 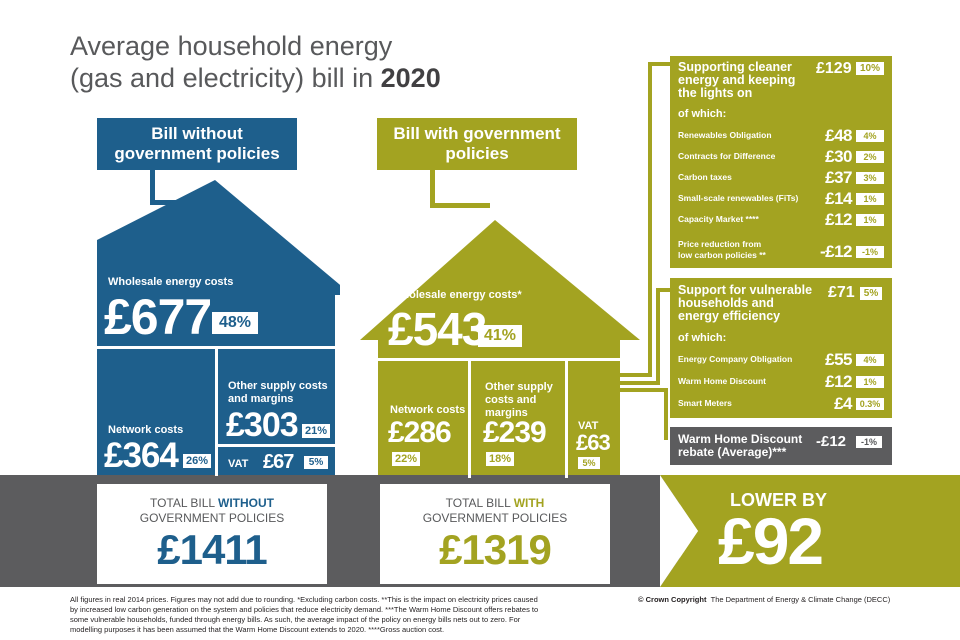 What do you see at coordinates (255, 78) in the screenshot?
I see `title-line2: (gas and electricity) bill in 2020` at bounding box center [255, 78].